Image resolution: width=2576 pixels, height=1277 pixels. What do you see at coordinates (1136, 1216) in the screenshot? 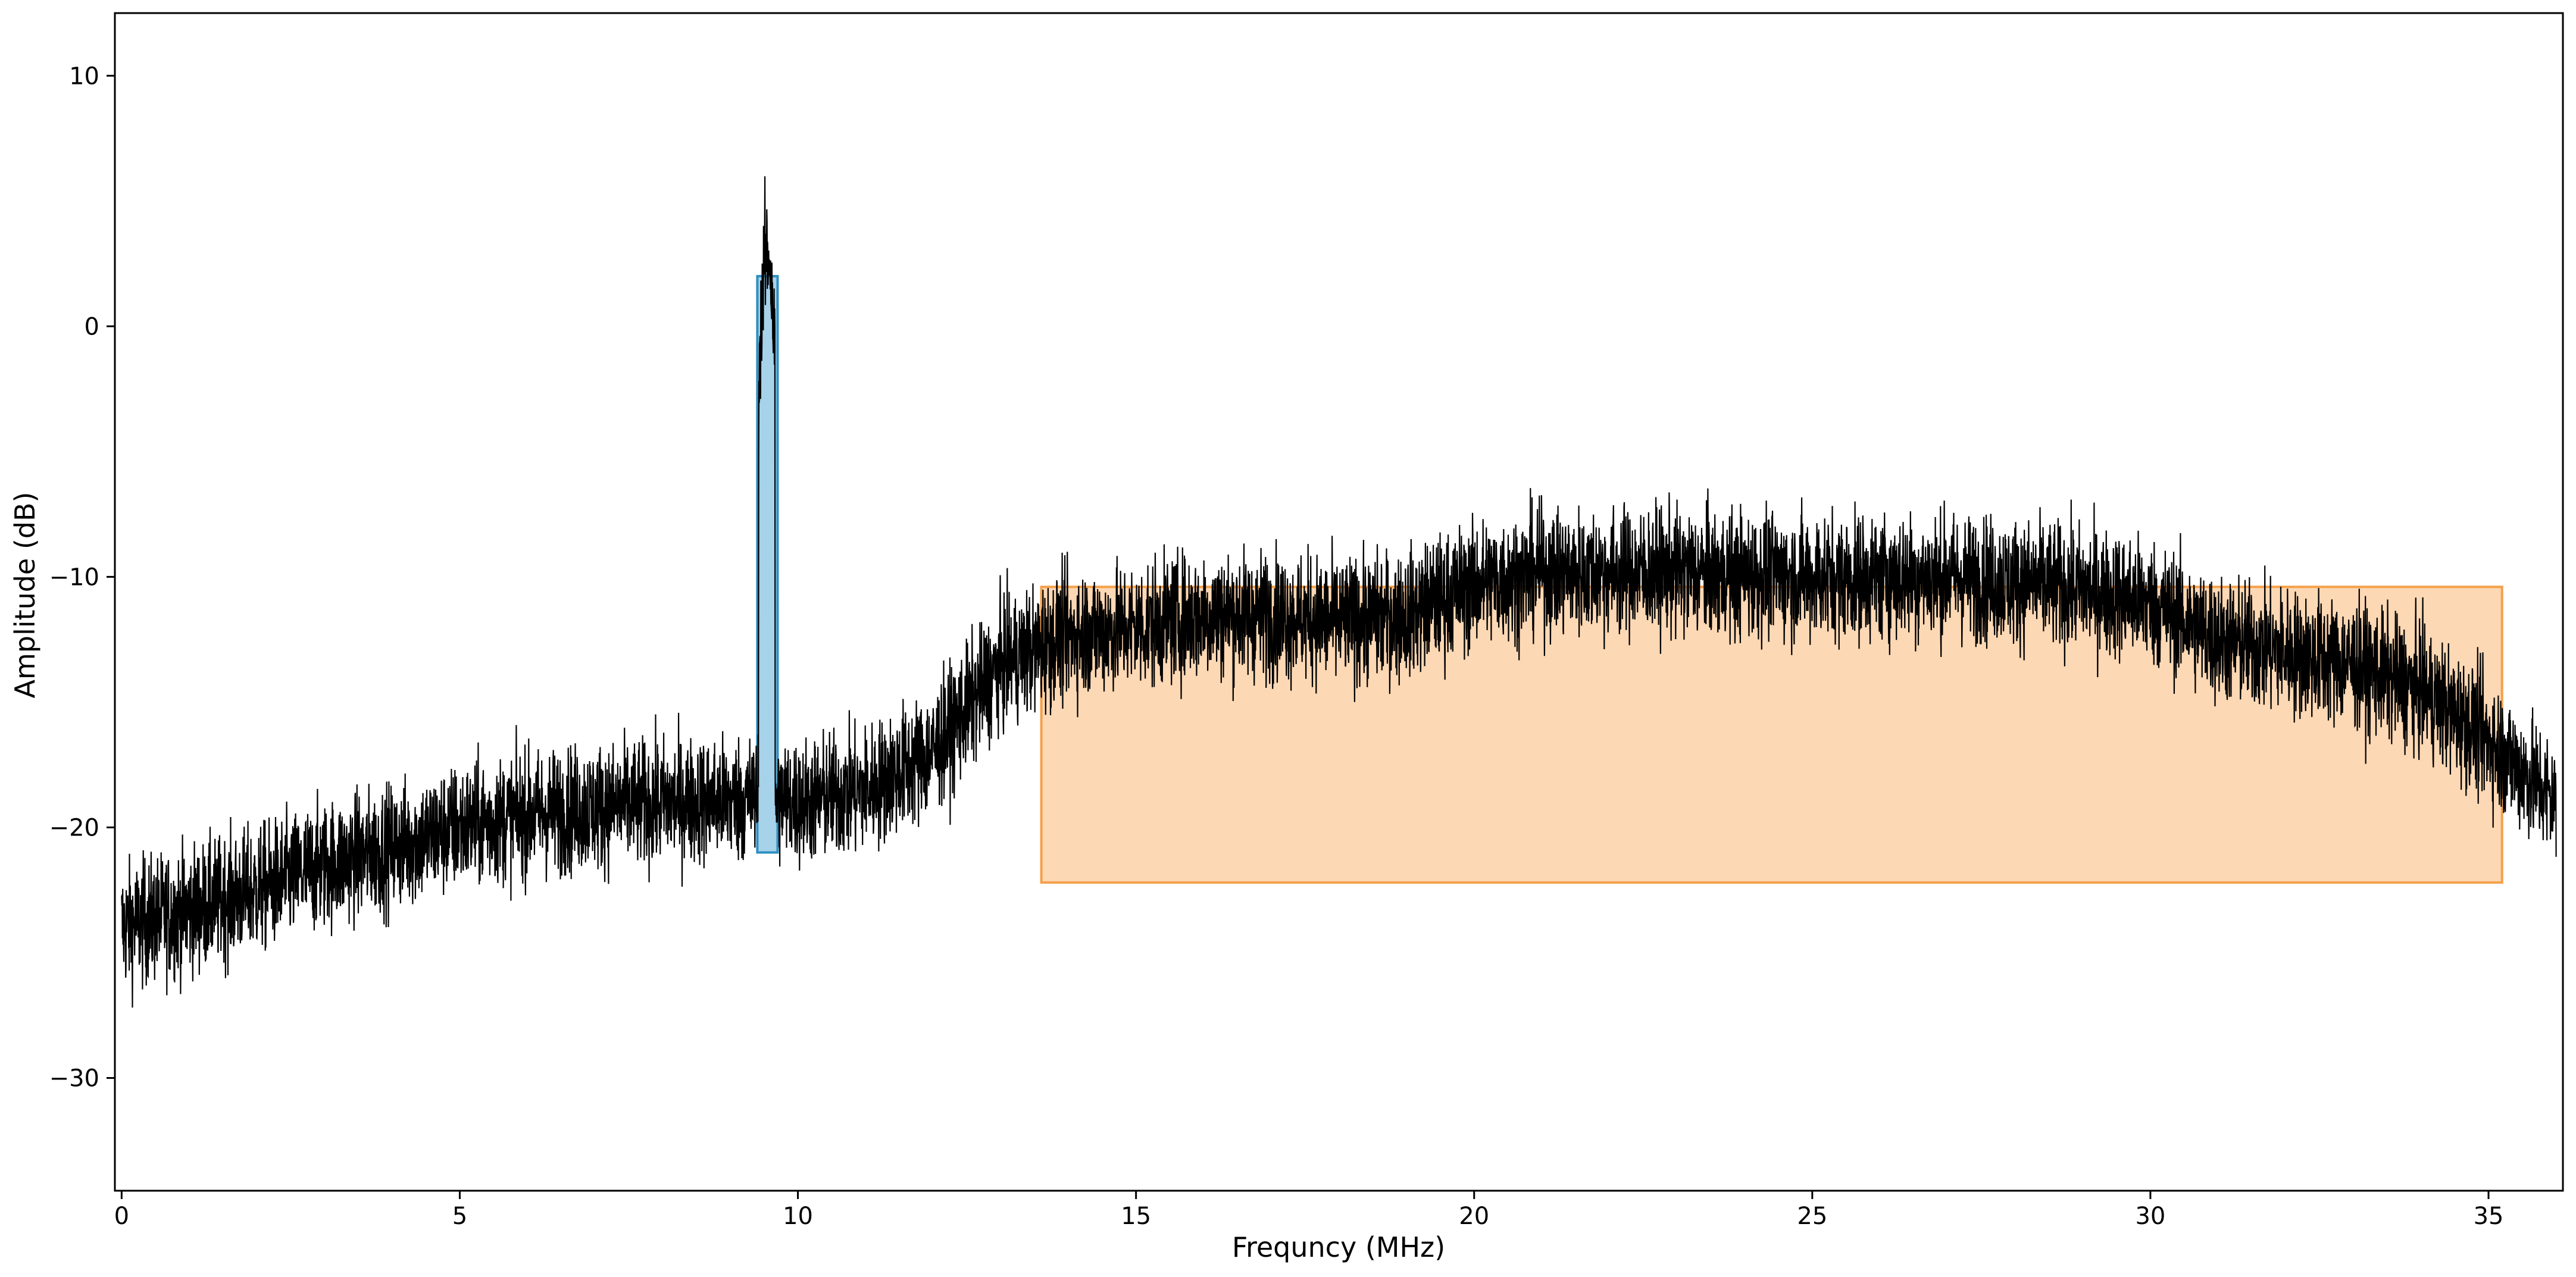
I see `x-tick-label: 15` at bounding box center [1136, 1216].